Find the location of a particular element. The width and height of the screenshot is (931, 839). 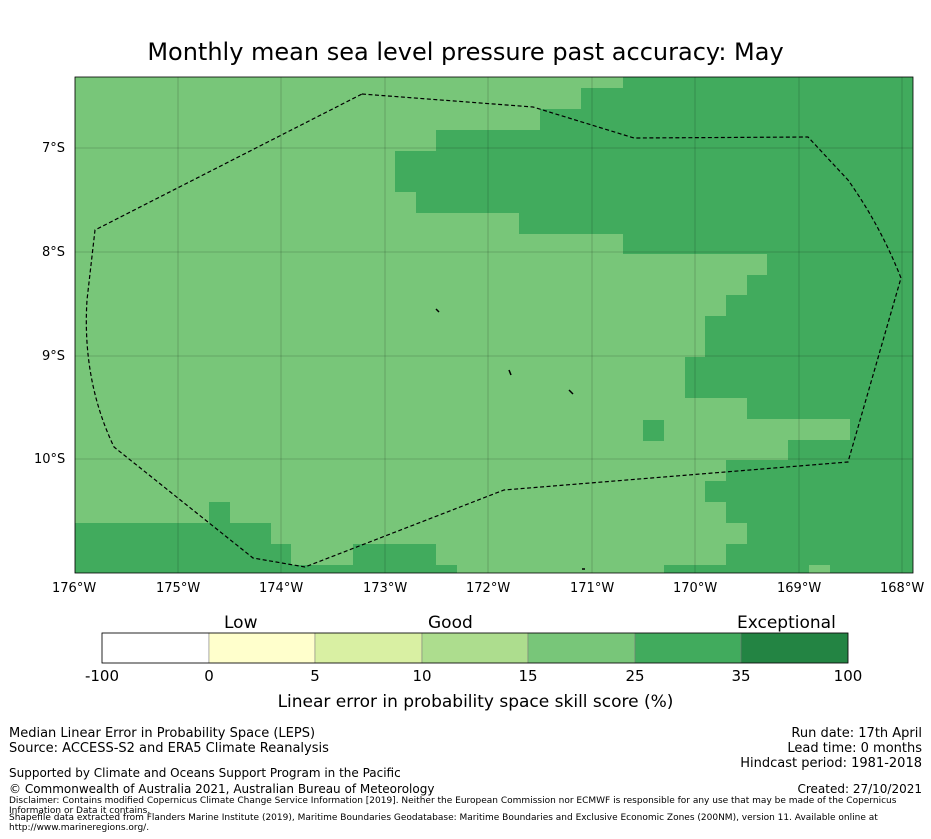

colorbar-frame is located at coordinates (475, 648).